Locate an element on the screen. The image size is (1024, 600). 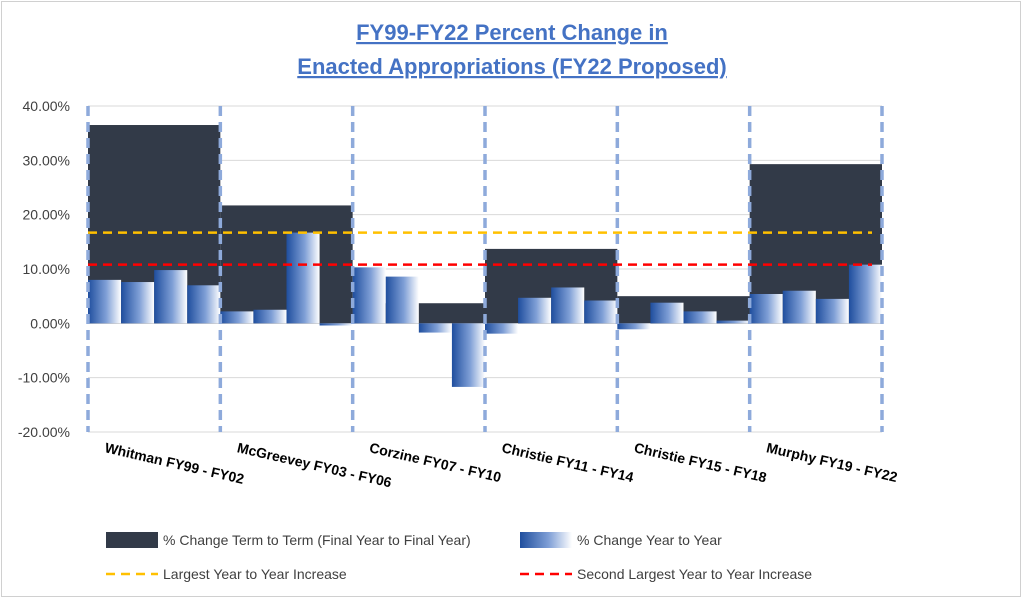
y-tick-label: 40.00% is located at coordinates (46, 106).